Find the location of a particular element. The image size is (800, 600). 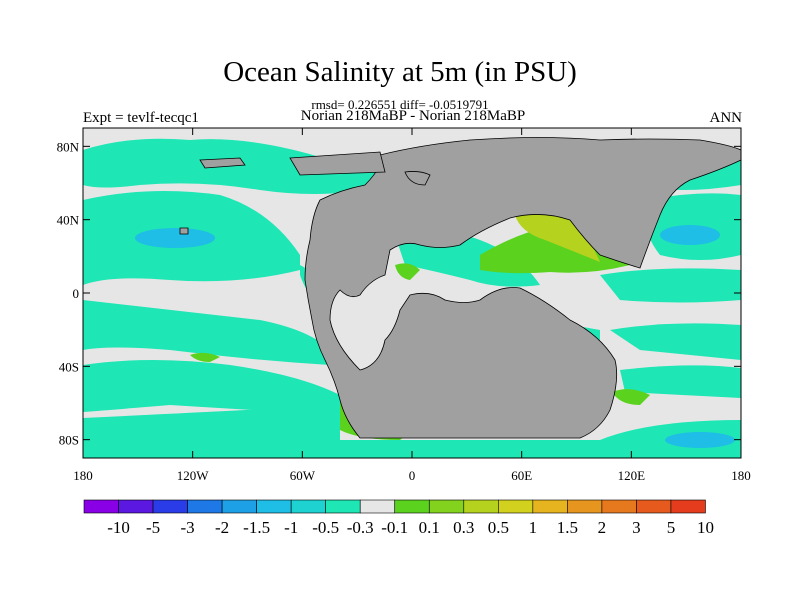

colorbar-label: -10 is located at coordinates (118, 527).